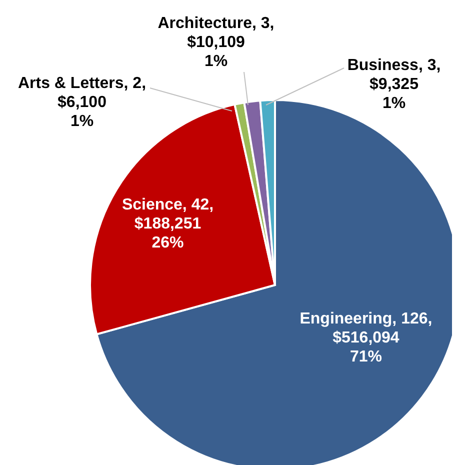 The height and width of the screenshot is (465, 460). What do you see at coordinates (394, 84) in the screenshot?
I see `slice-label: Business, 3, $9,325 1%` at bounding box center [394, 84].